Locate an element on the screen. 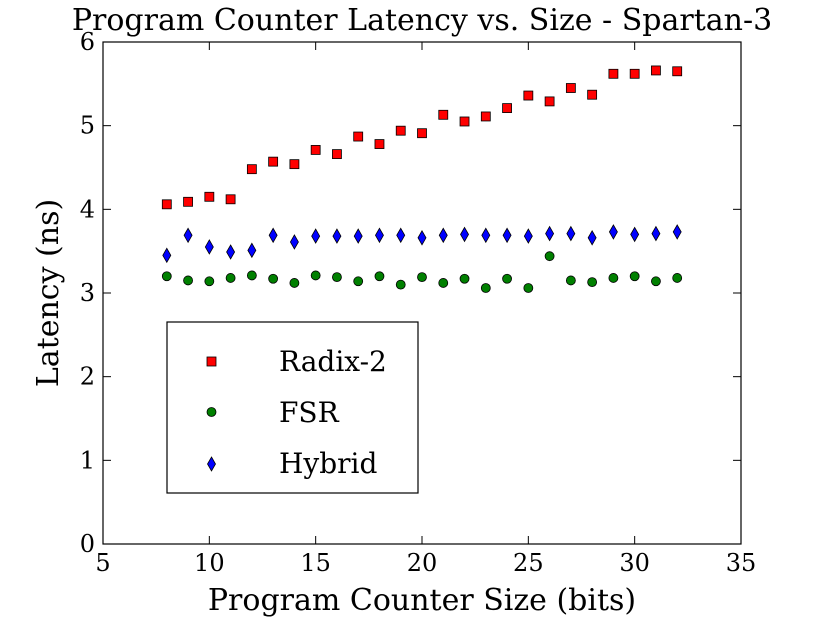 This screenshot has height=623, width=830. x-tick-label: 15 is located at coordinates (315, 563).